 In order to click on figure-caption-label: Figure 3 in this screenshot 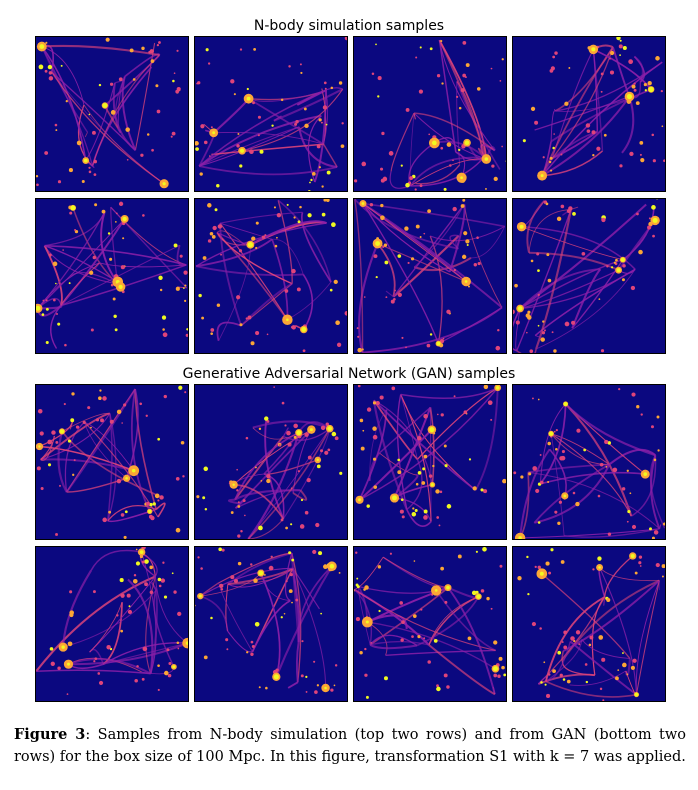, I will do `click(50, 734)`.